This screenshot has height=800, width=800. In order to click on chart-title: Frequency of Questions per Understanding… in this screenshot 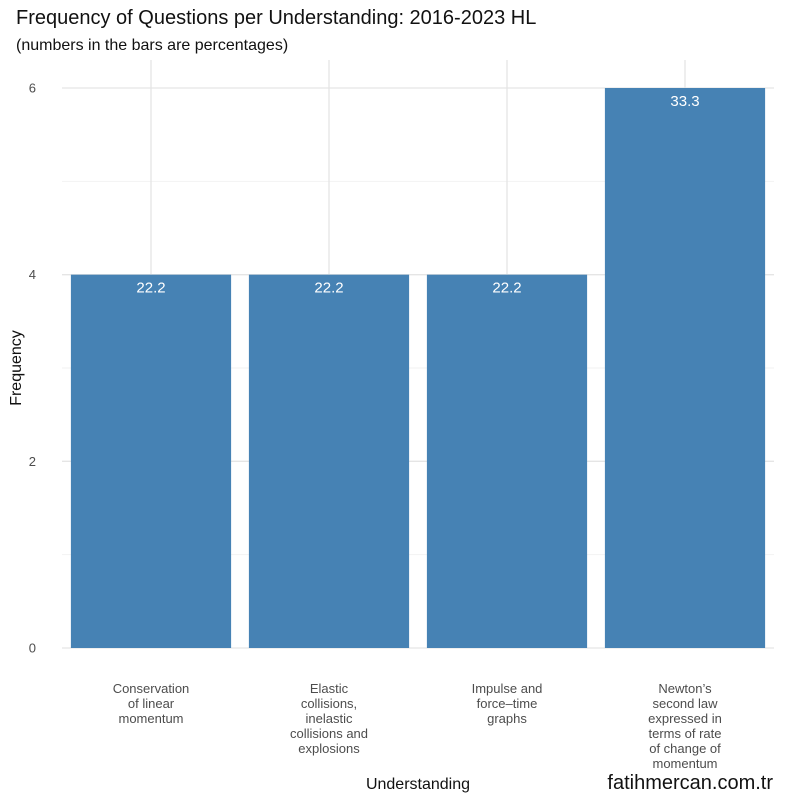, I will do `click(276, 18)`.